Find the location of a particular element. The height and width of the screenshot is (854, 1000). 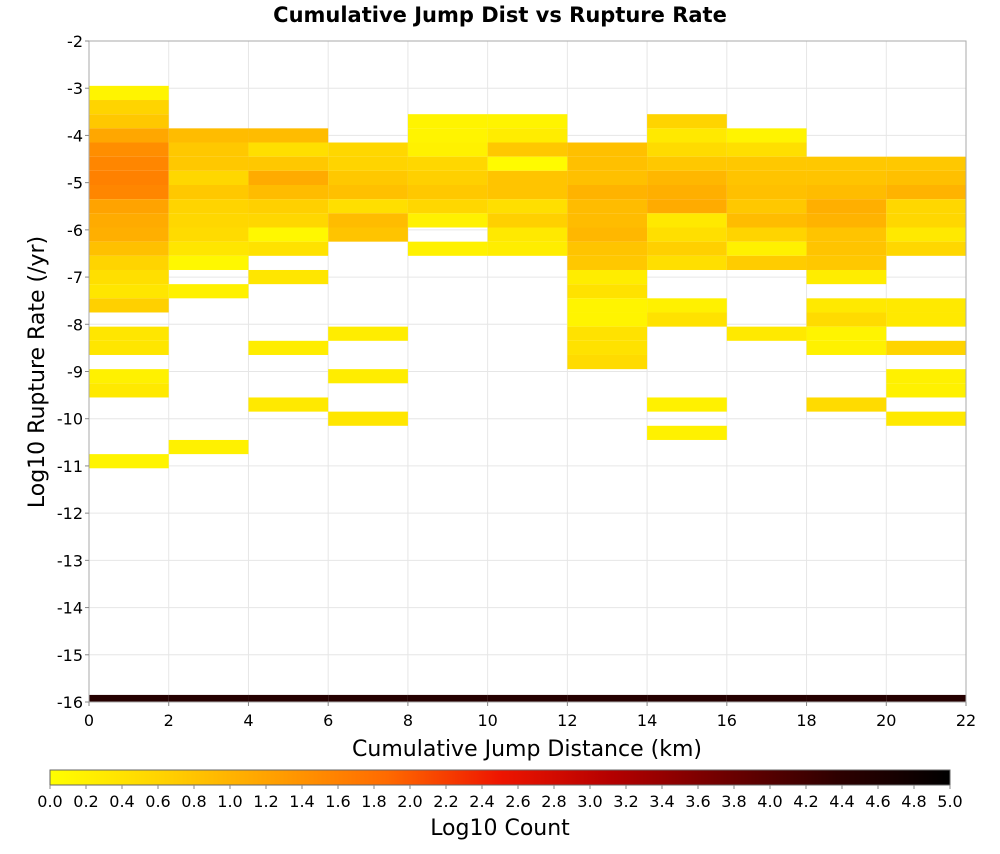

colorbar-tick-label: 5.0 is located at coordinates (949, 801).